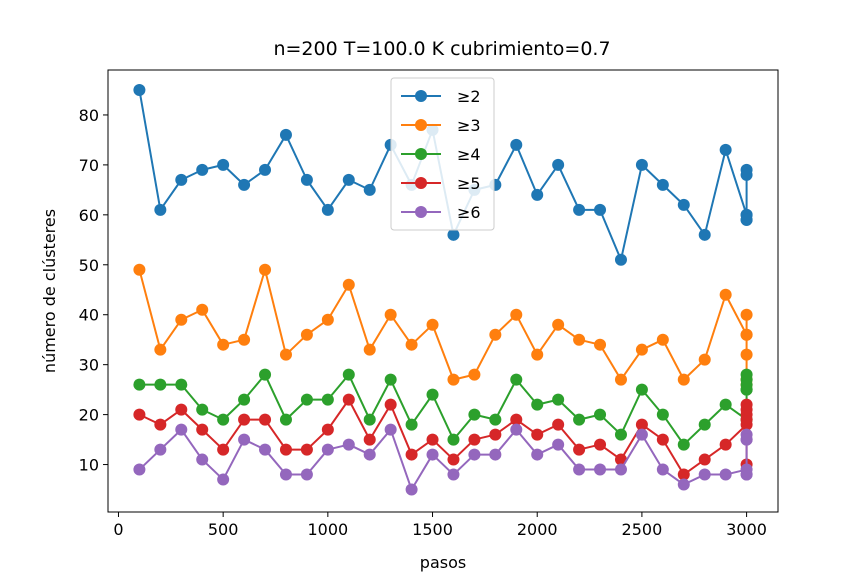  I want to click on legend-box, so click(442, 154).